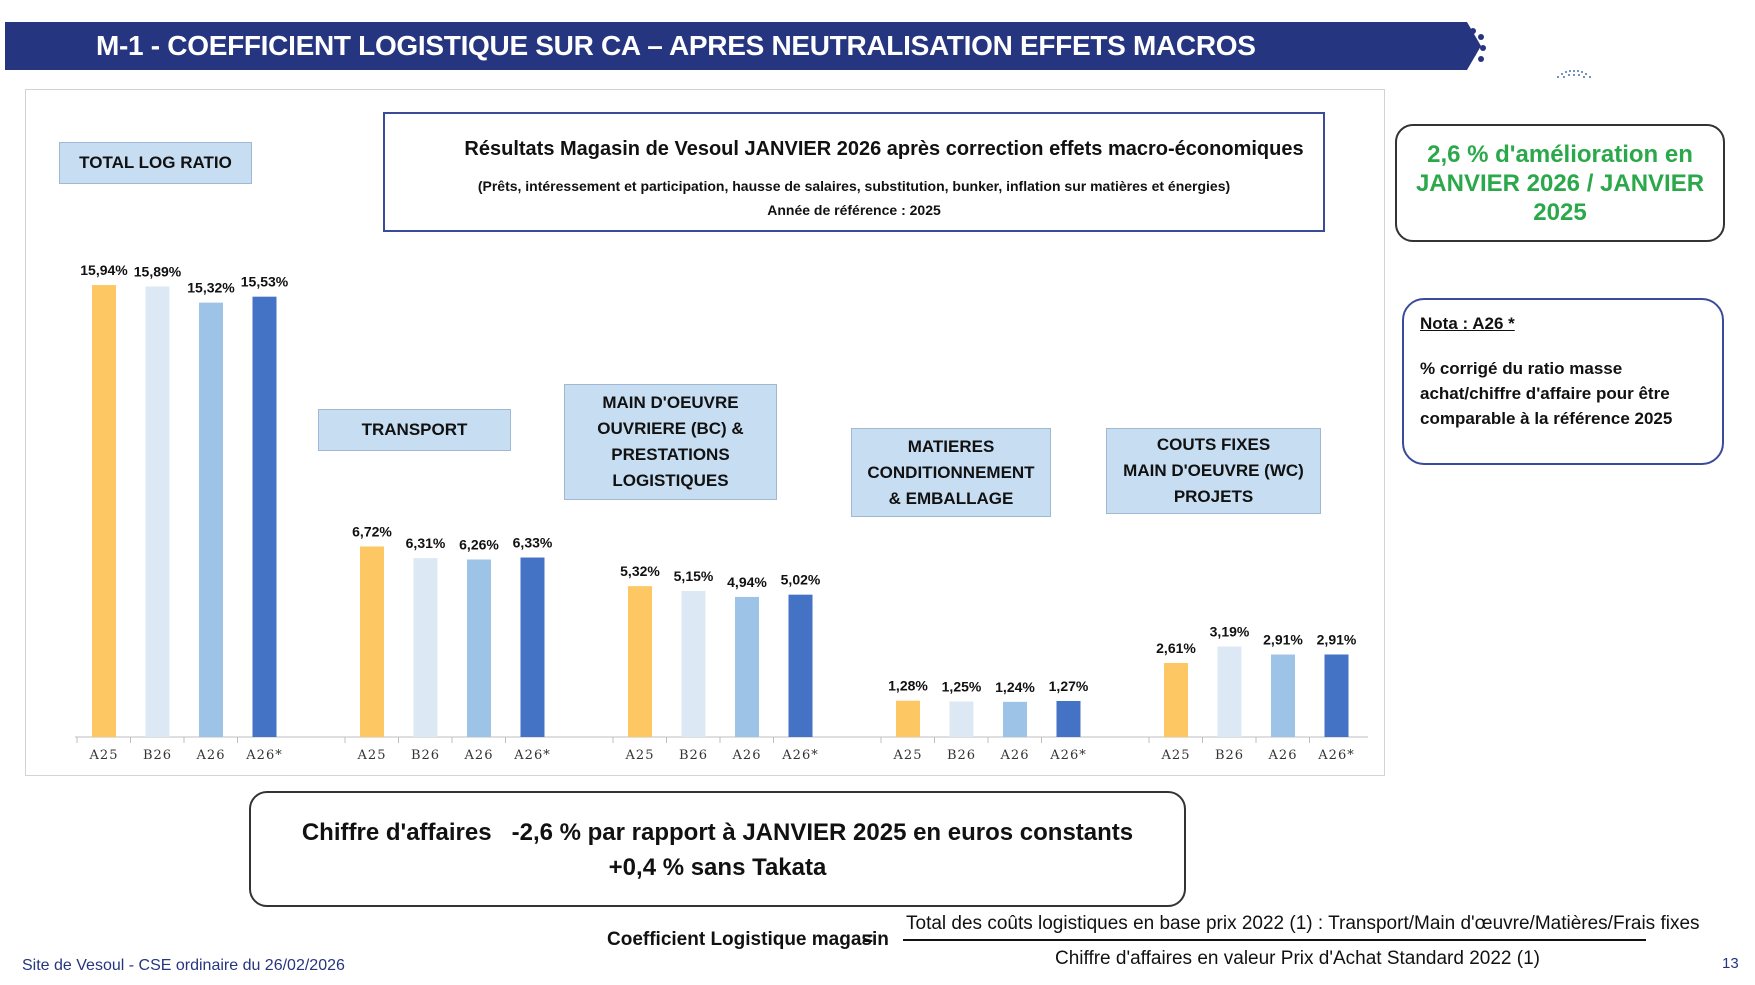 The width and height of the screenshot is (1755, 985). What do you see at coordinates (1574, 73) in the screenshot?
I see `brand-logo-icon` at bounding box center [1574, 73].